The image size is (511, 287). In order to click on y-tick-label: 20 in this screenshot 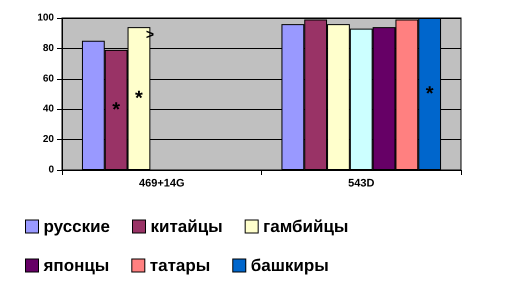, I will do `click(48, 140)`.